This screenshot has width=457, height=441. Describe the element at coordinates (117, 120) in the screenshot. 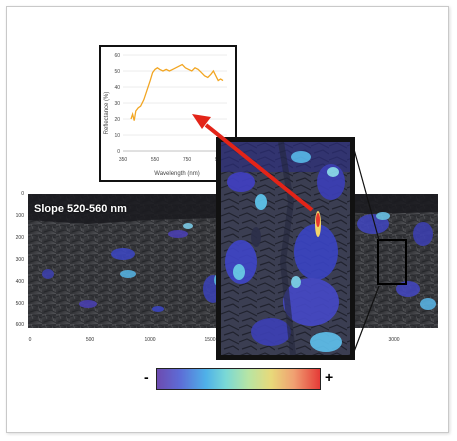

I see `y-tick-label: 20` at that location.